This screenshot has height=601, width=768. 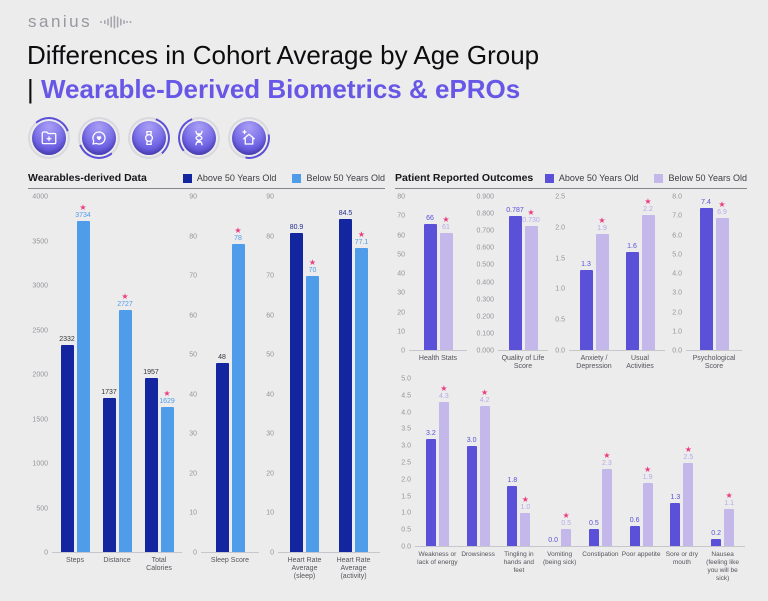 I want to click on bar-psychological-score-below-50-years-old: ★ 6.9, so click(x=722, y=275).